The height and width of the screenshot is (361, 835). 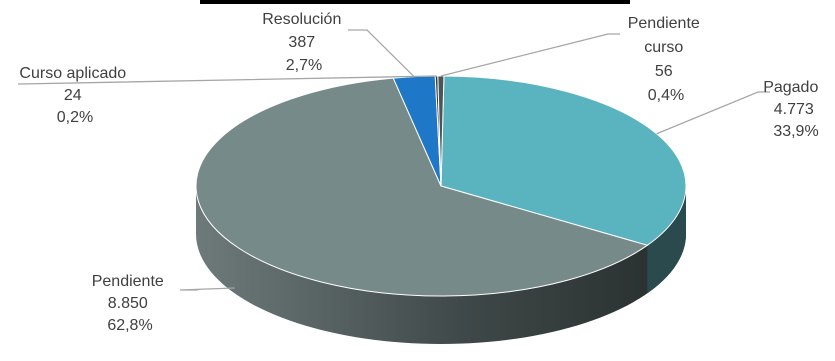 I want to click on pagado-value: 4.773, so click(x=794, y=109).